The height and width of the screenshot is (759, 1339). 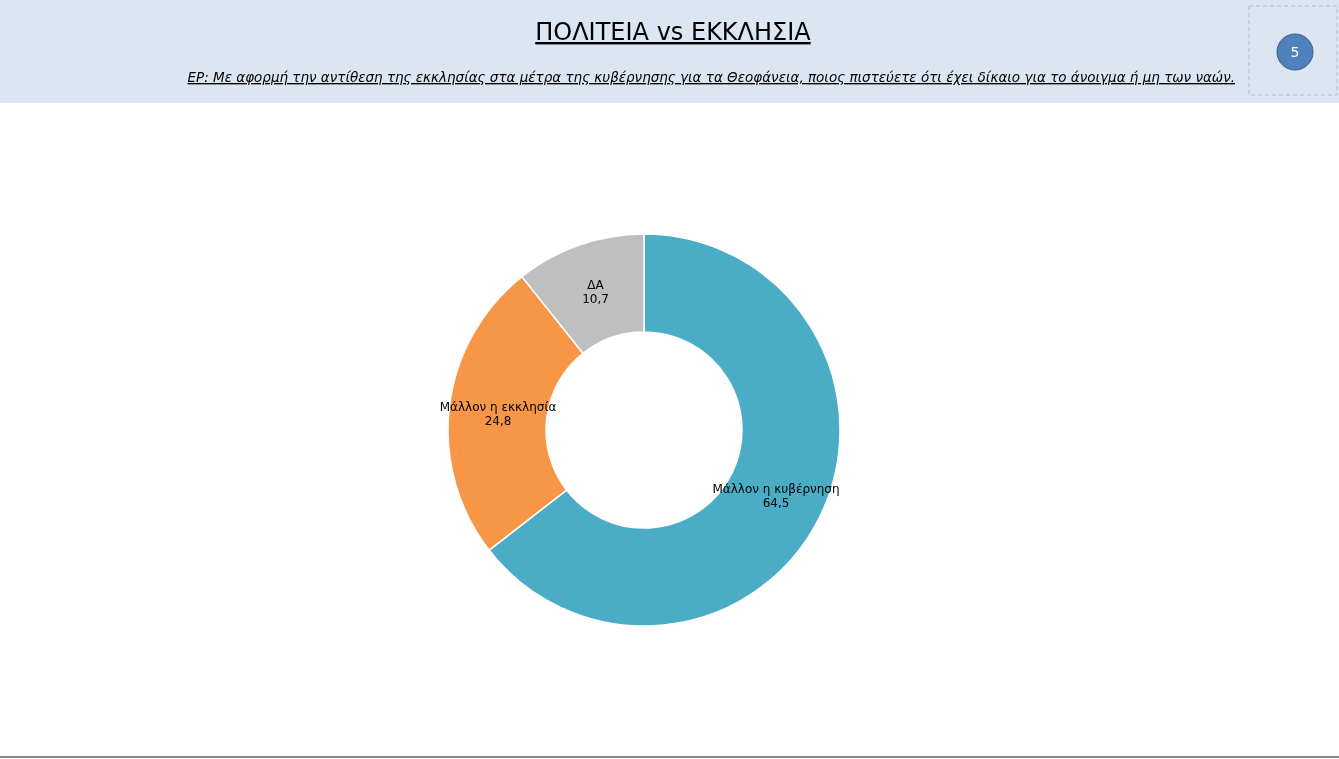 What do you see at coordinates (596, 285) in the screenshot?
I see `slice-label: ΔΑ` at bounding box center [596, 285].